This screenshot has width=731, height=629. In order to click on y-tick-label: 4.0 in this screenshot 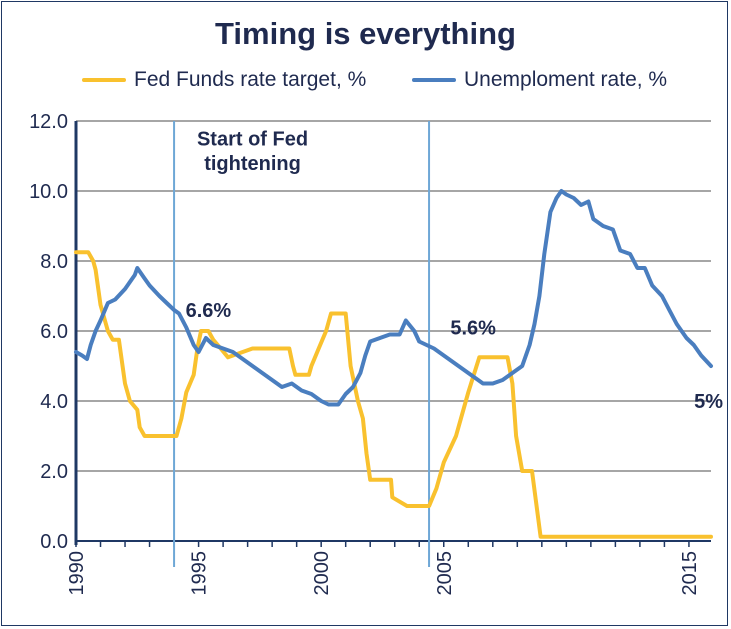, I will do `click(54, 402)`.